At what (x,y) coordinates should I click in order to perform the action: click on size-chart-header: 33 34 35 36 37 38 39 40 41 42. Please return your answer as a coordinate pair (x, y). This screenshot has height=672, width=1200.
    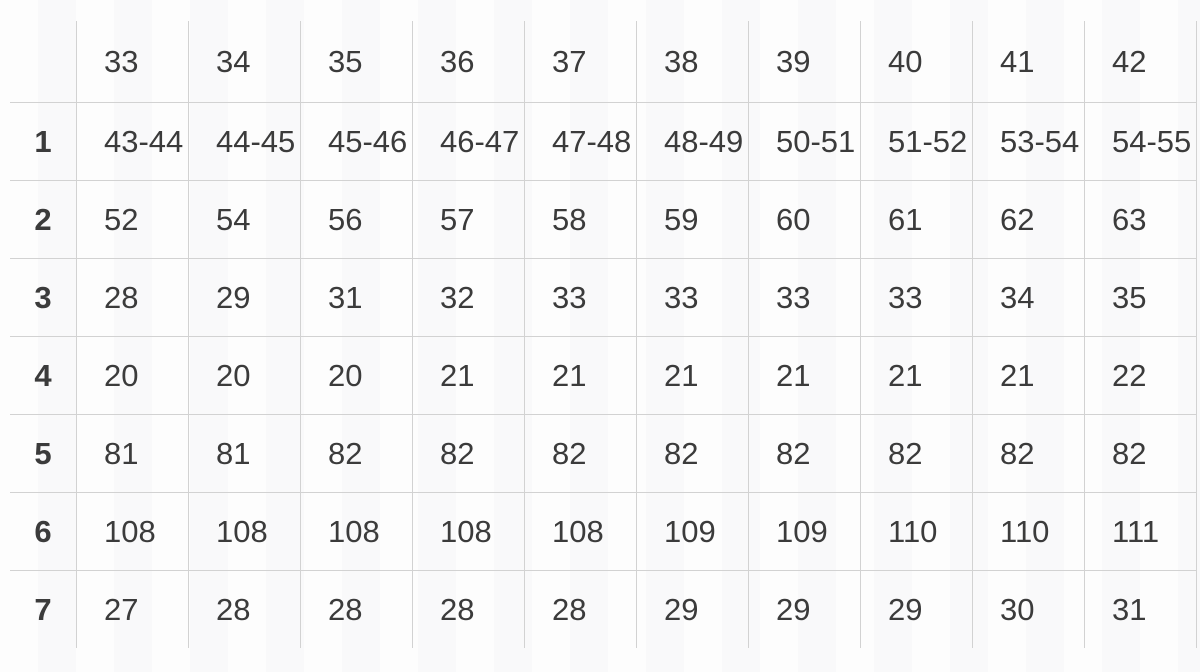
    Looking at the image, I should click on (603, 62).